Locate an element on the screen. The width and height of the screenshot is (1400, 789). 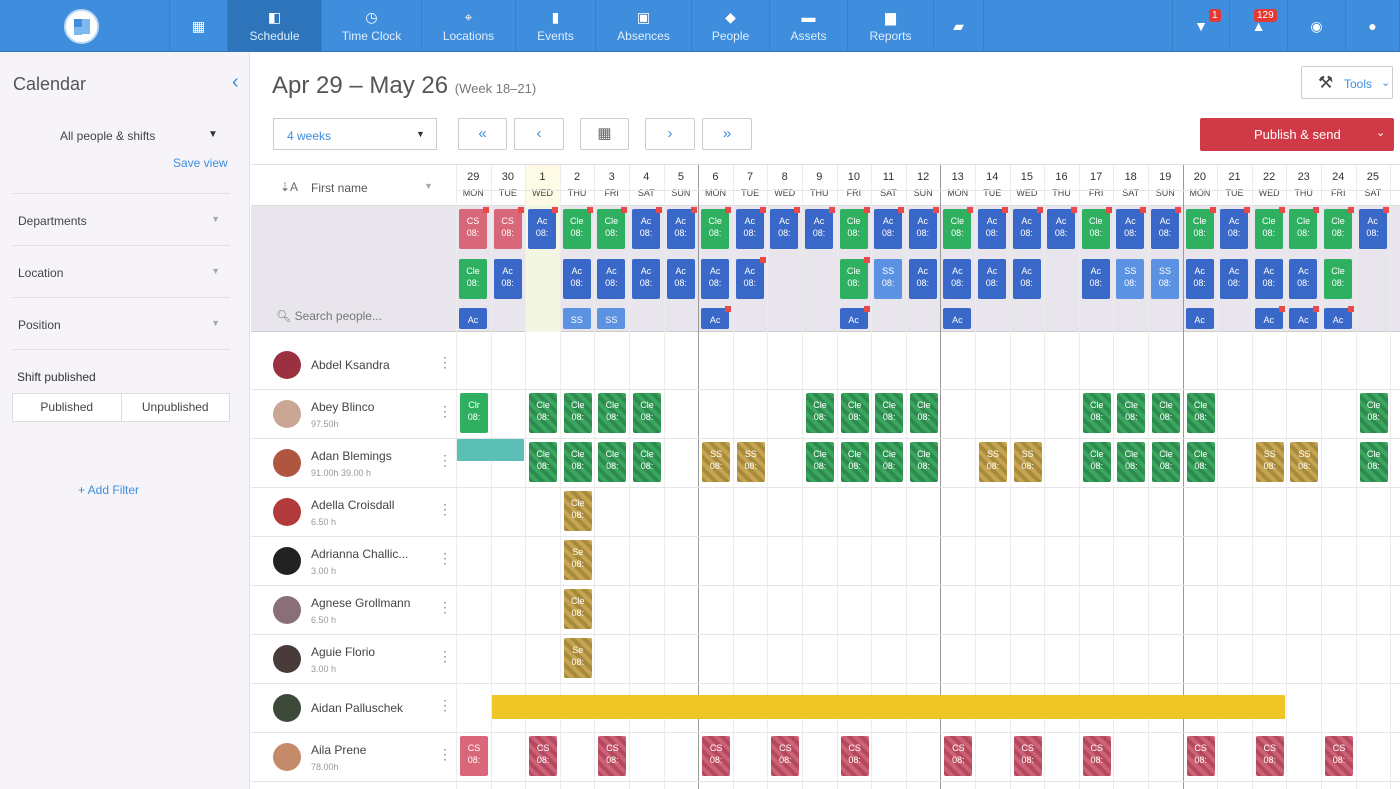
day-header: 18 SAT is located at coordinates (1130, 185).